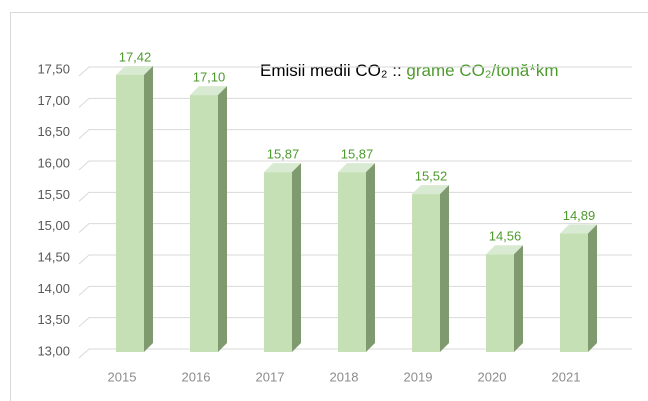  I want to click on x-tick-label: 2018, so click(344, 376).